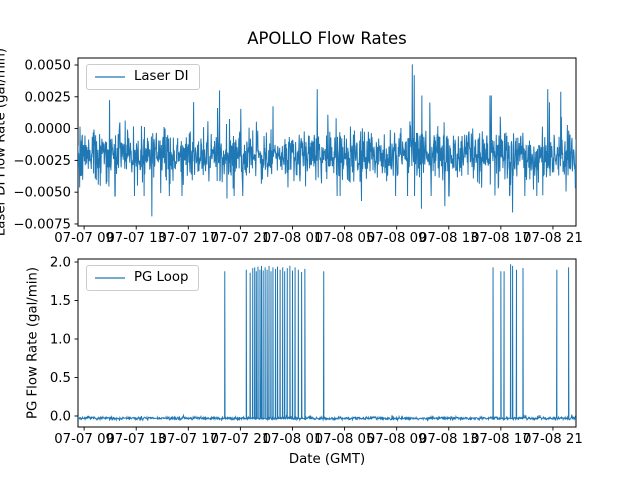 Image resolution: width=640 pixels, height=480 pixels. What do you see at coordinates (60, 263) in the screenshot?
I see `y-tick-label: 2.0` at bounding box center [60, 263].